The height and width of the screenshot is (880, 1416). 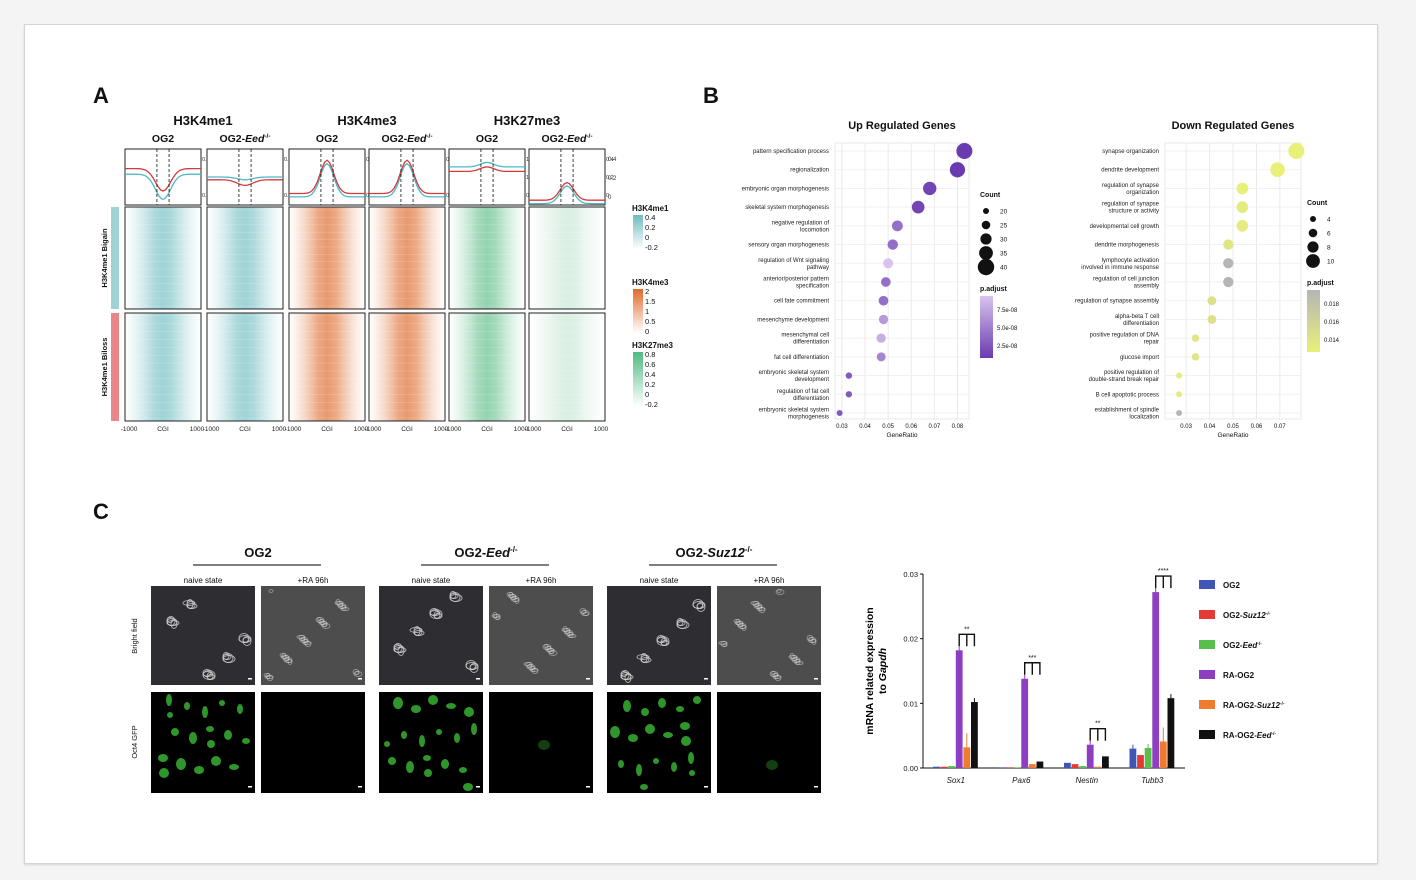 I want to click on term-label-line: regulation of synapse assembly, so click(x=1117, y=302).